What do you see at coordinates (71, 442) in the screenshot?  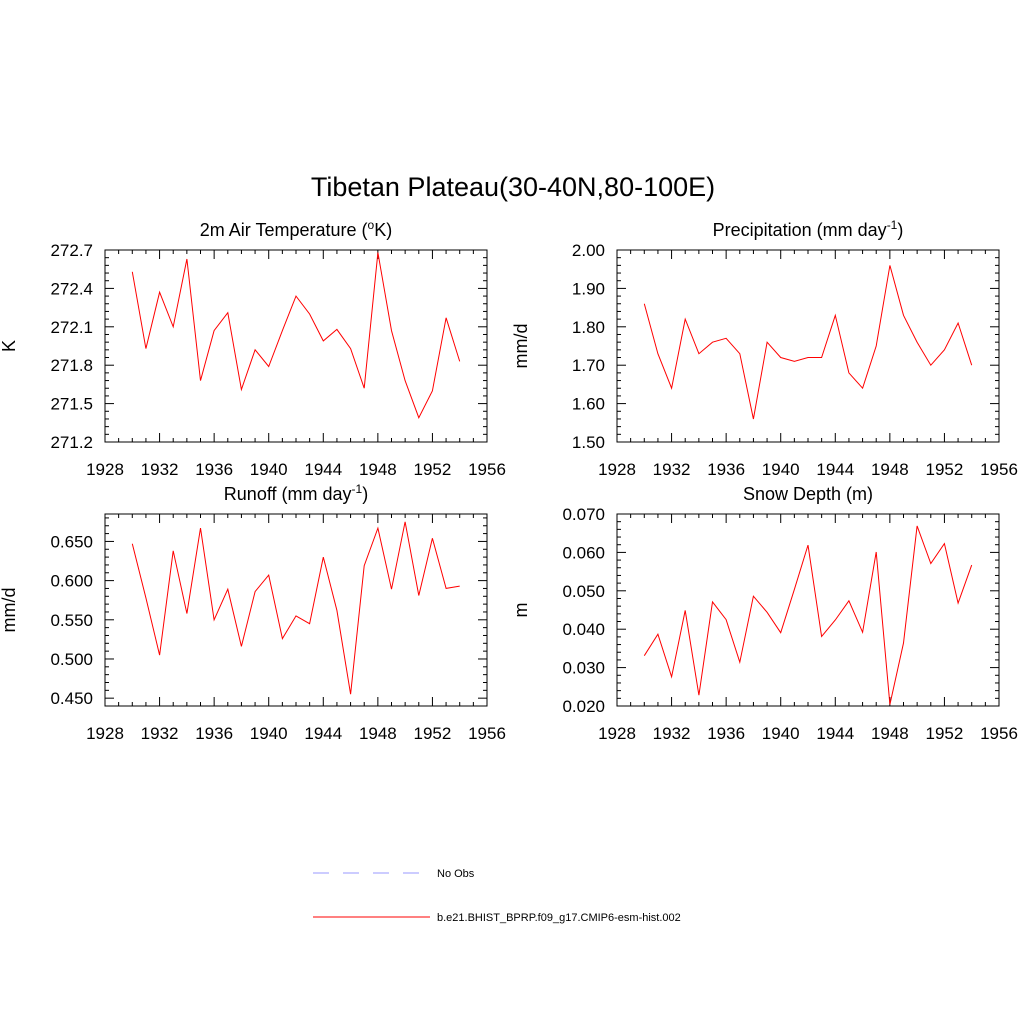 I see `y-tick-label: 271.2` at bounding box center [71, 442].